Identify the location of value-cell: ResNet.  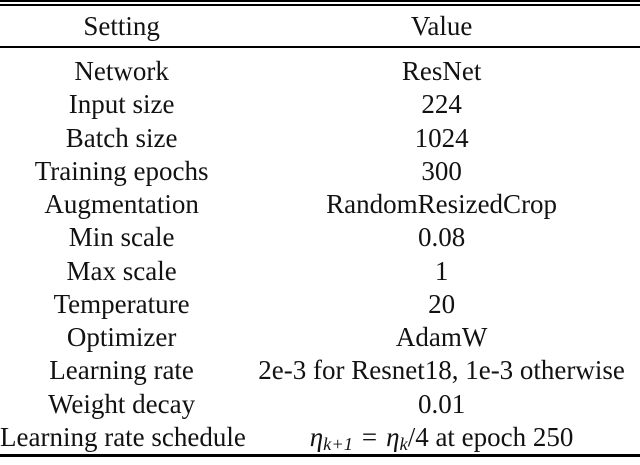
(441, 71).